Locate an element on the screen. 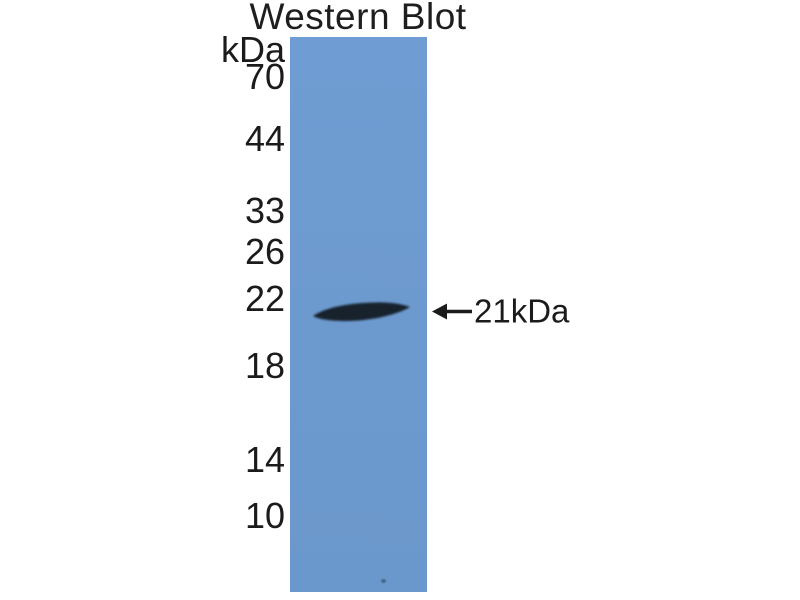 The width and height of the screenshot is (800, 600). ladder-marker-70: 70 is located at coordinates (264, 76).